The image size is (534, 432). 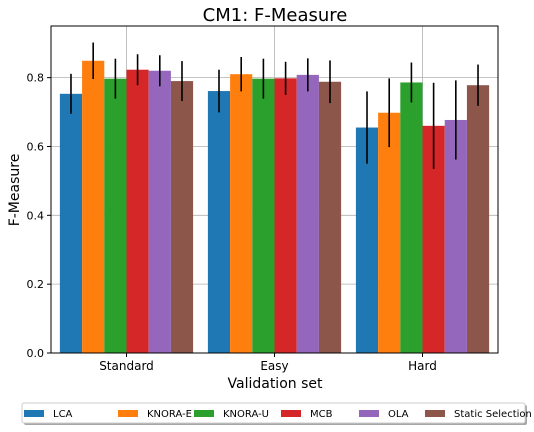 What do you see at coordinates (478, 219) in the screenshot?
I see `bar-static-selection-hard` at bounding box center [478, 219].